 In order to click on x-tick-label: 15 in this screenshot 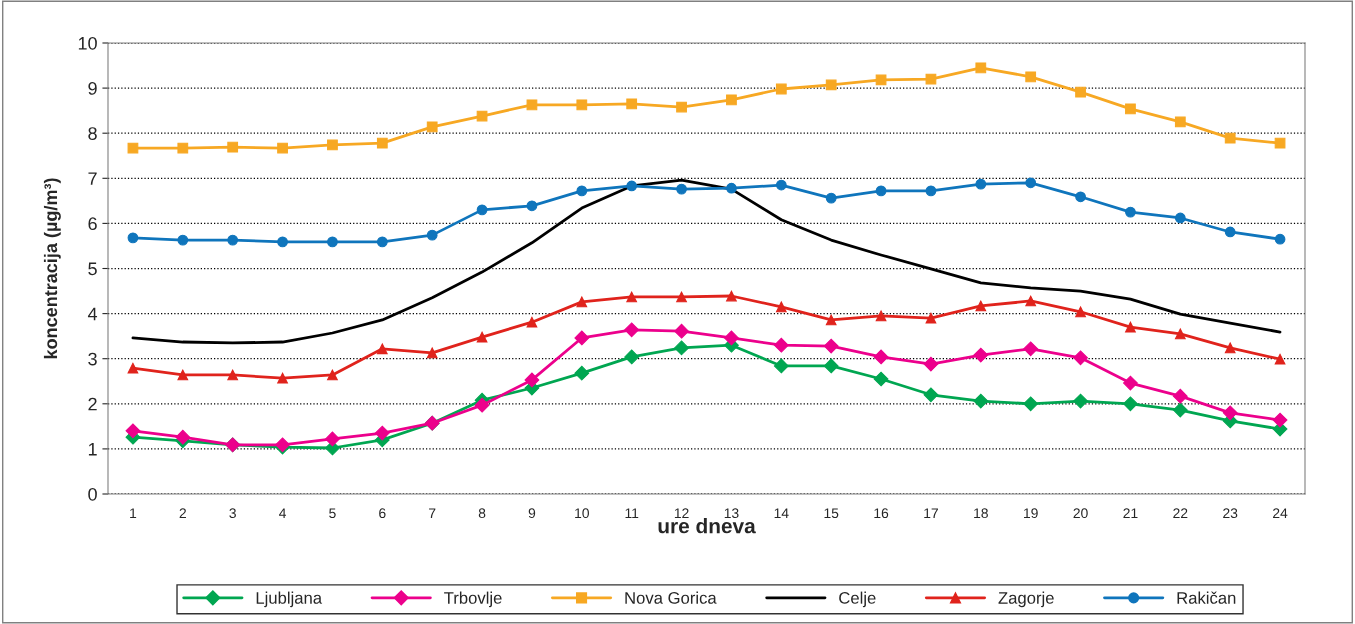, I will do `click(831, 513)`.